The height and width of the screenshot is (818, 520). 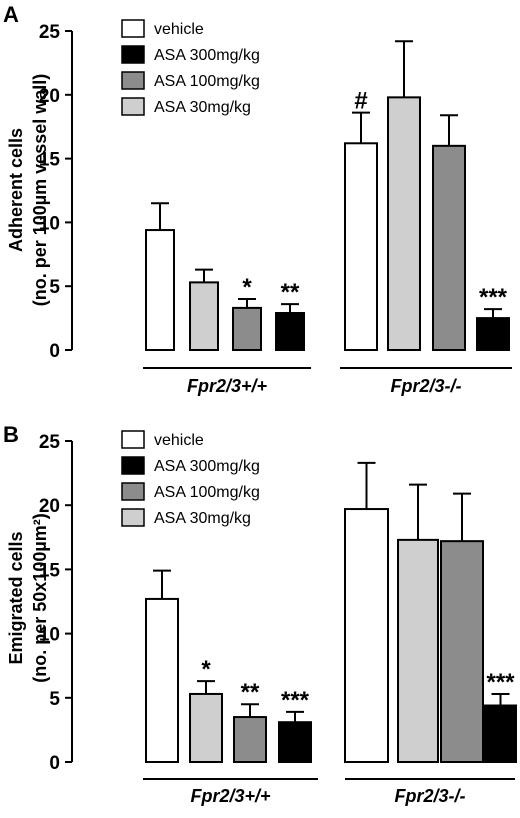 I want to click on panel-b-legend-swatch-vehicle, so click(x=133, y=439).